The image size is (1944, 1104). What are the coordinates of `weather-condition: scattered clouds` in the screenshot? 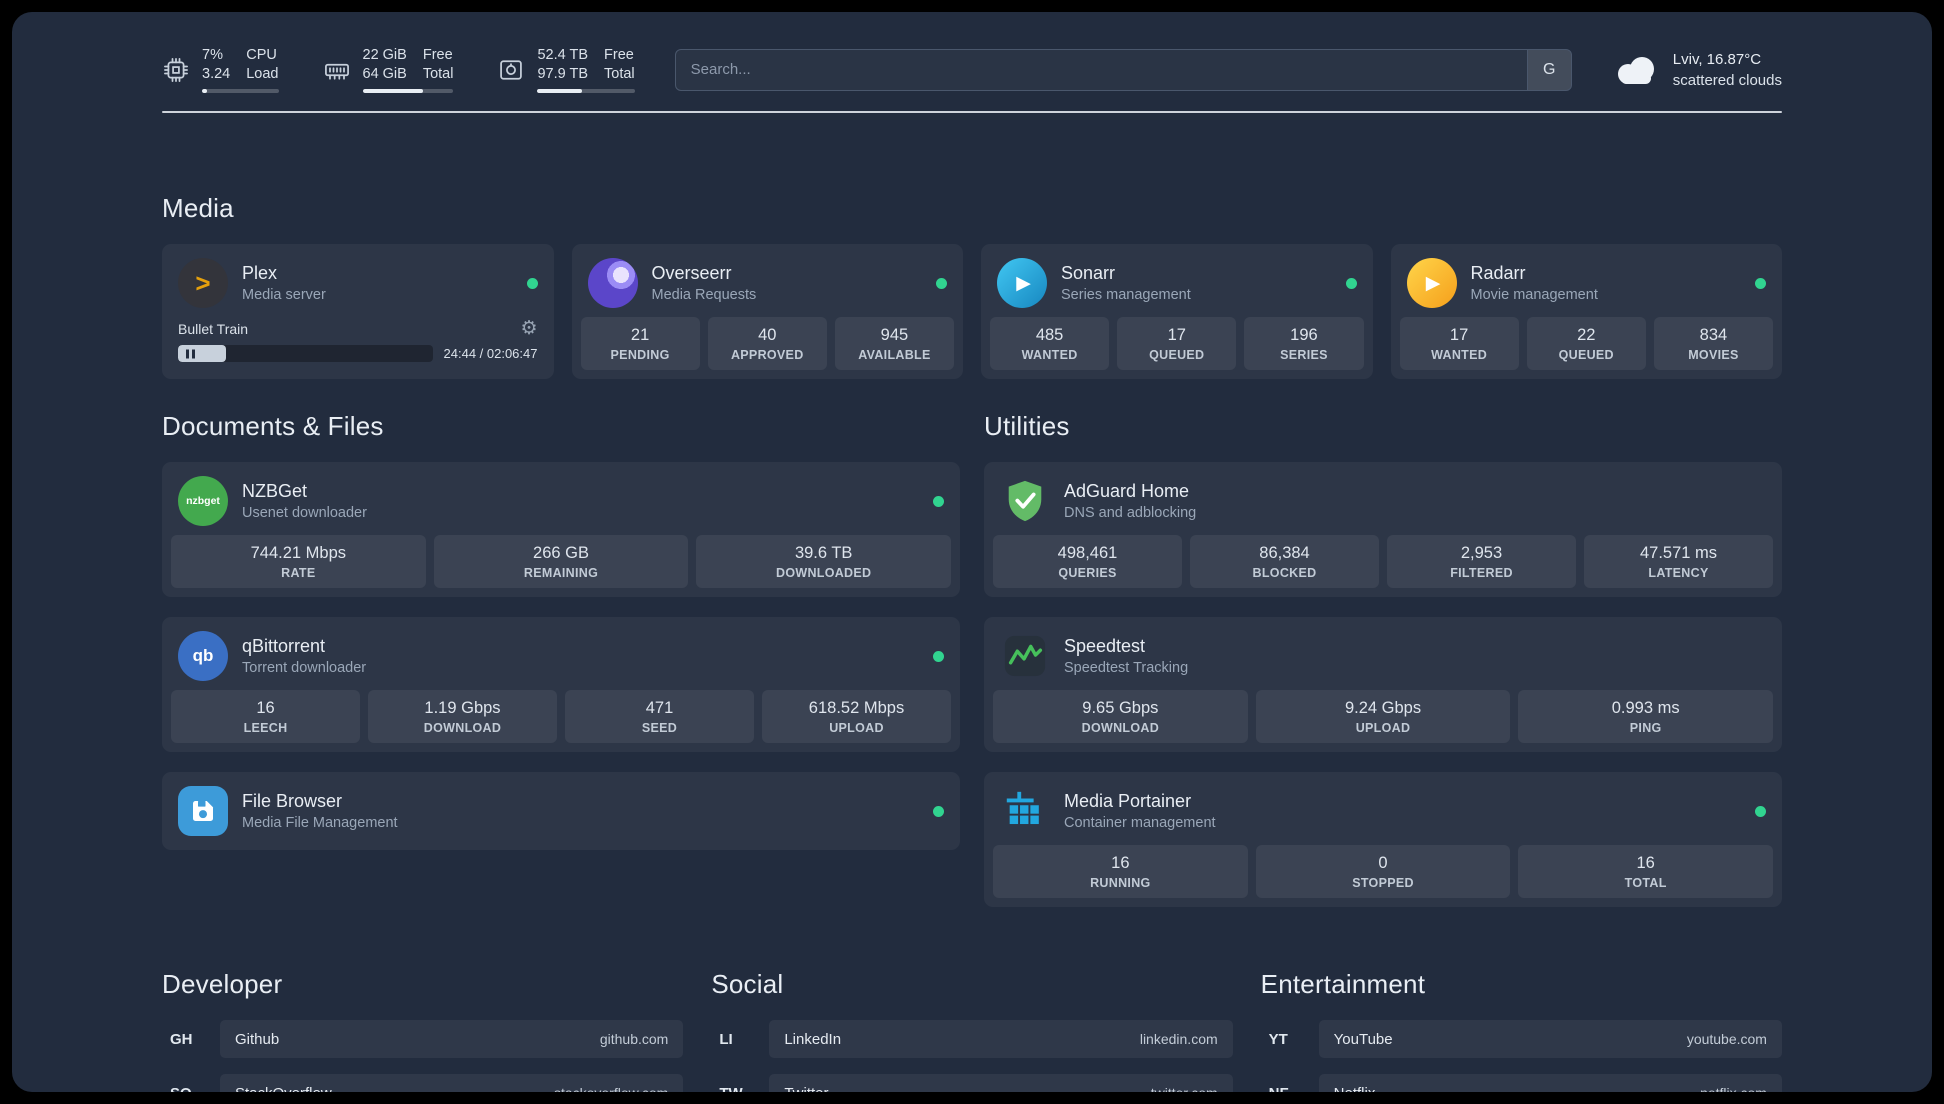 It's located at (1727, 80).